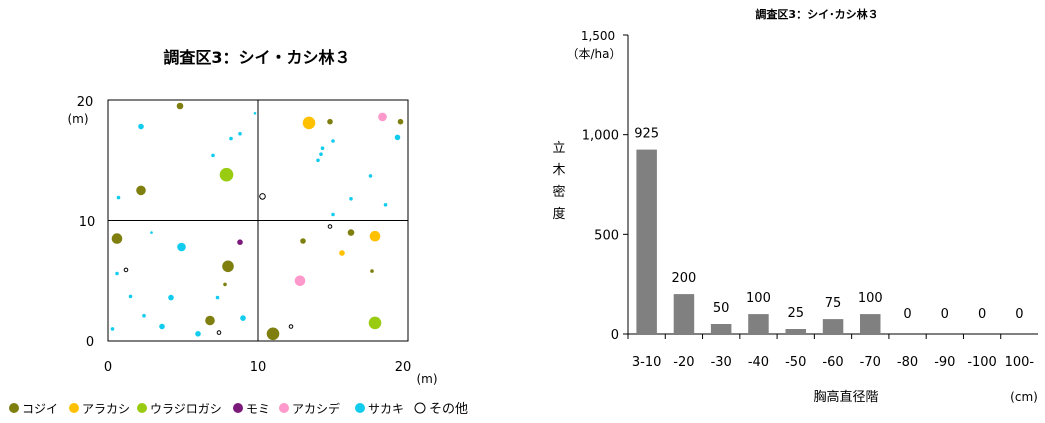 This screenshot has width=1045, height=423. Describe the element at coordinates (758, 241) in the screenshot. I see `bar-marks` at that location.